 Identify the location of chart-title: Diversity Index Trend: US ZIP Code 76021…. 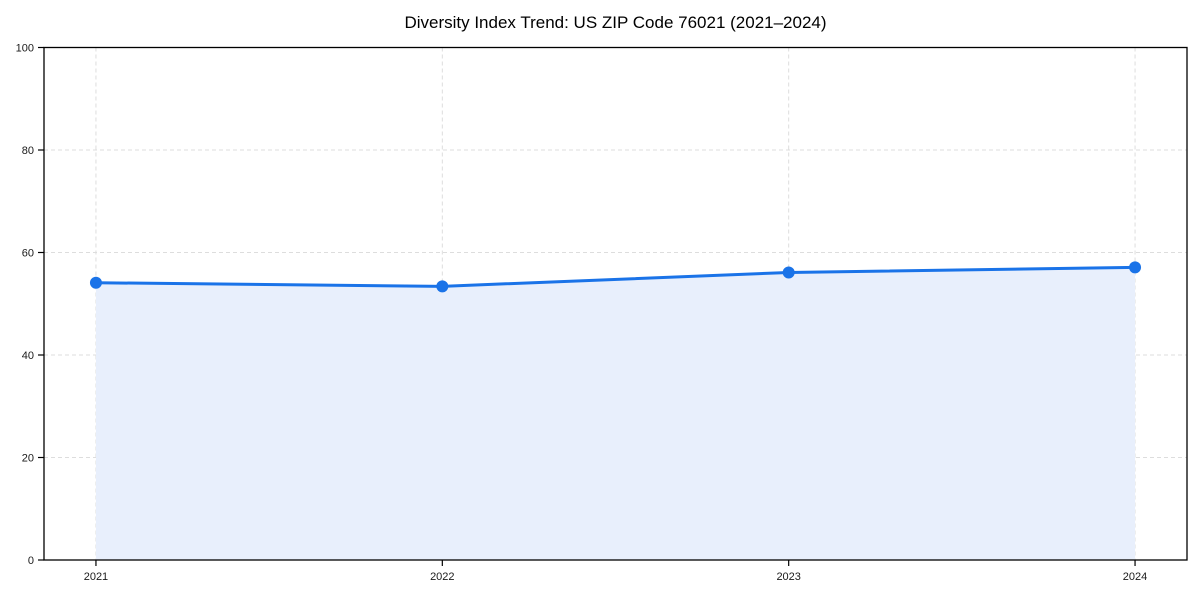
(615, 22).